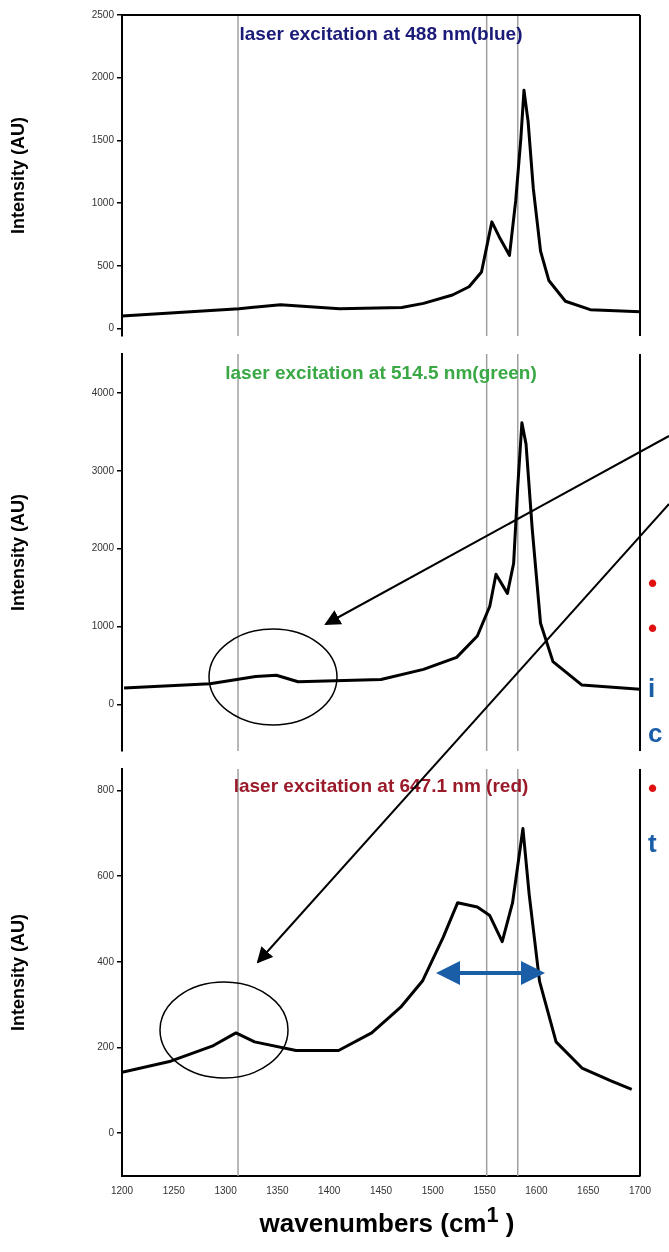  I want to click on y-tick-label: 2500, so click(103, 14).